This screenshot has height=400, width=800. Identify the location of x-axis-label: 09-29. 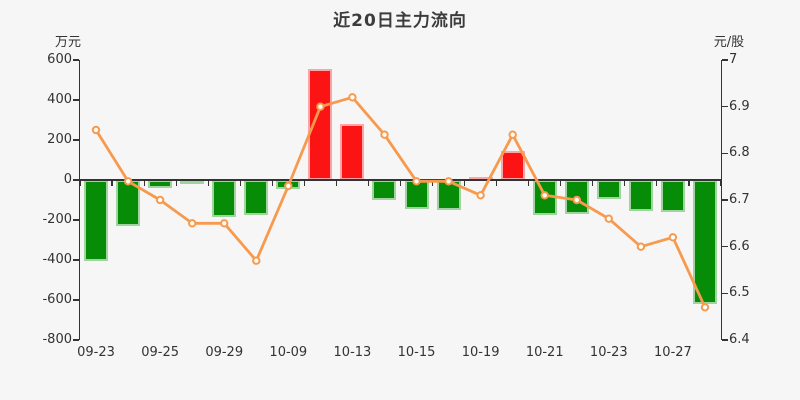
(224, 352).